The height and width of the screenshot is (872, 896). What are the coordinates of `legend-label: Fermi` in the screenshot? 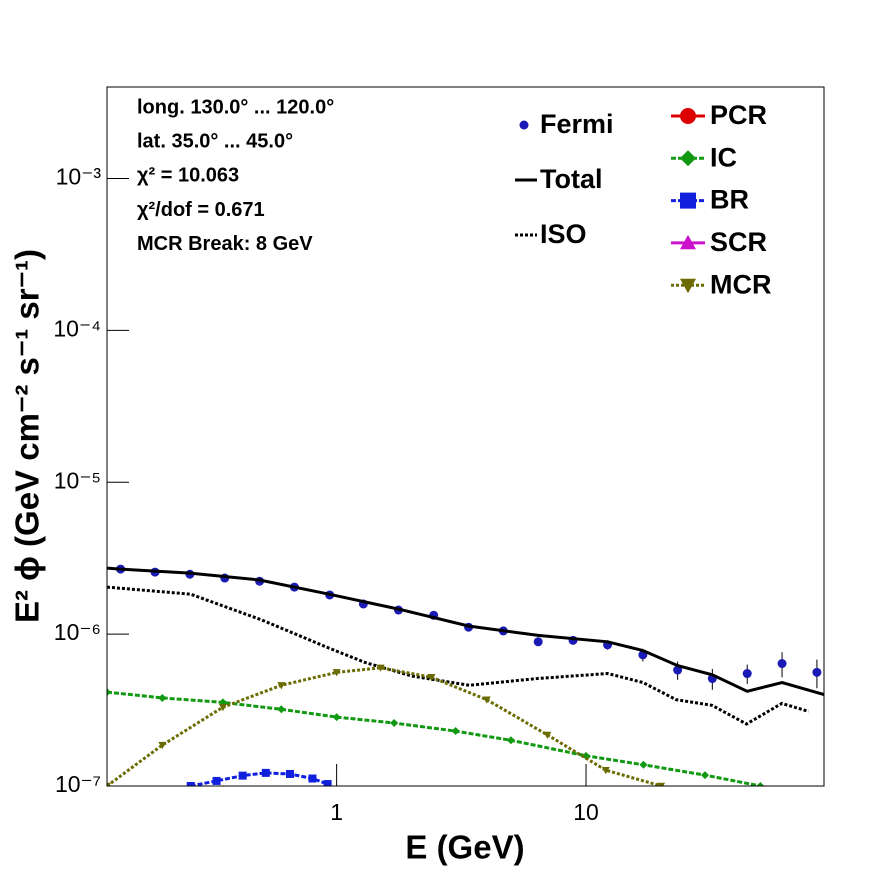 It's located at (577, 124).